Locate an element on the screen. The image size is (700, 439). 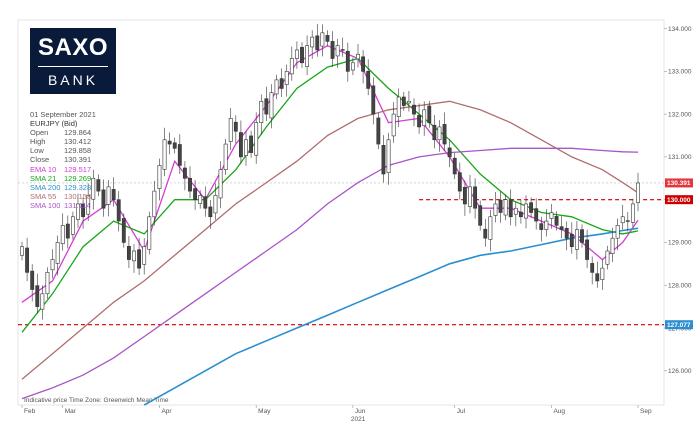
info-value: 129.858 is located at coordinates (78, 151).